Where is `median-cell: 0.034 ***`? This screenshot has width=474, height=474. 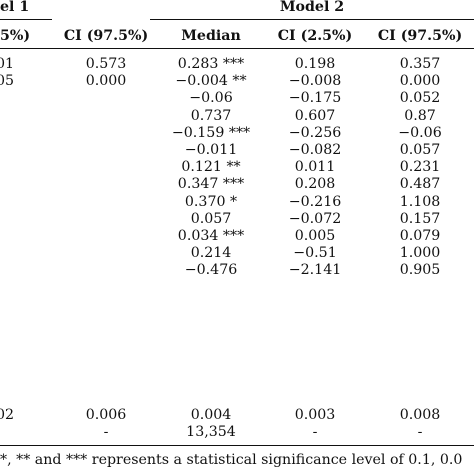 median-cell: 0.034 *** is located at coordinates (211, 236).